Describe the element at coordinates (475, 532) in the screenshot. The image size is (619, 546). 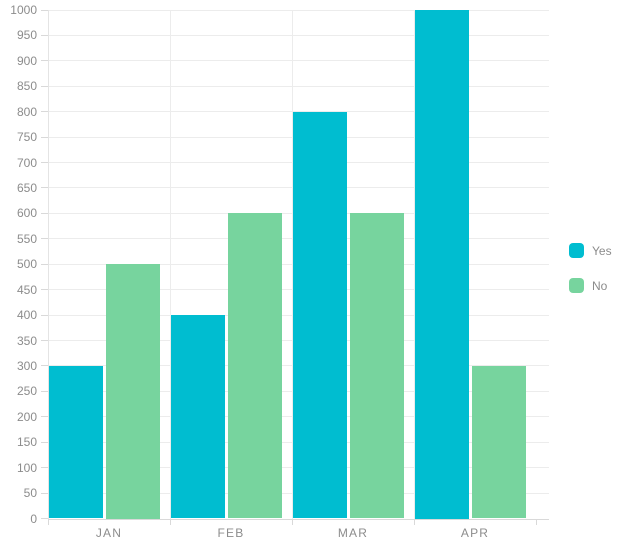
I see `x-axis-label: APR` at that location.